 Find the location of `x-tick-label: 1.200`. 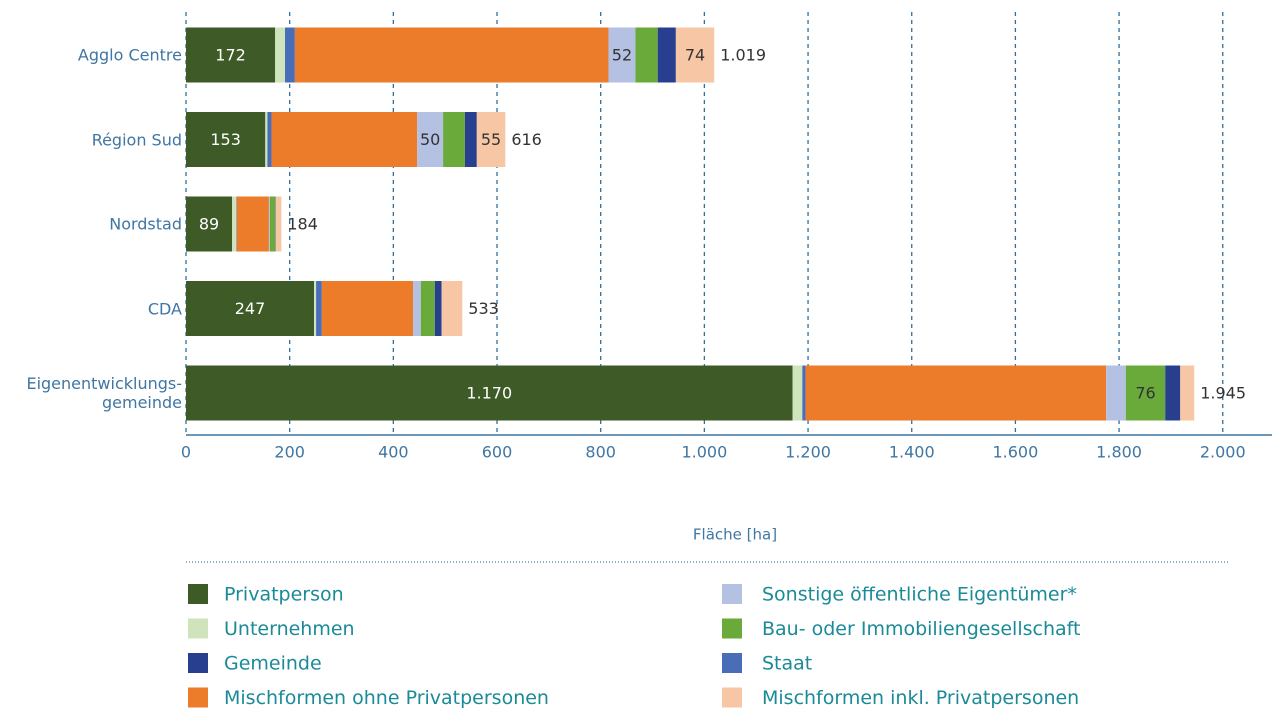

x-tick-label: 1.200 is located at coordinates (808, 452).